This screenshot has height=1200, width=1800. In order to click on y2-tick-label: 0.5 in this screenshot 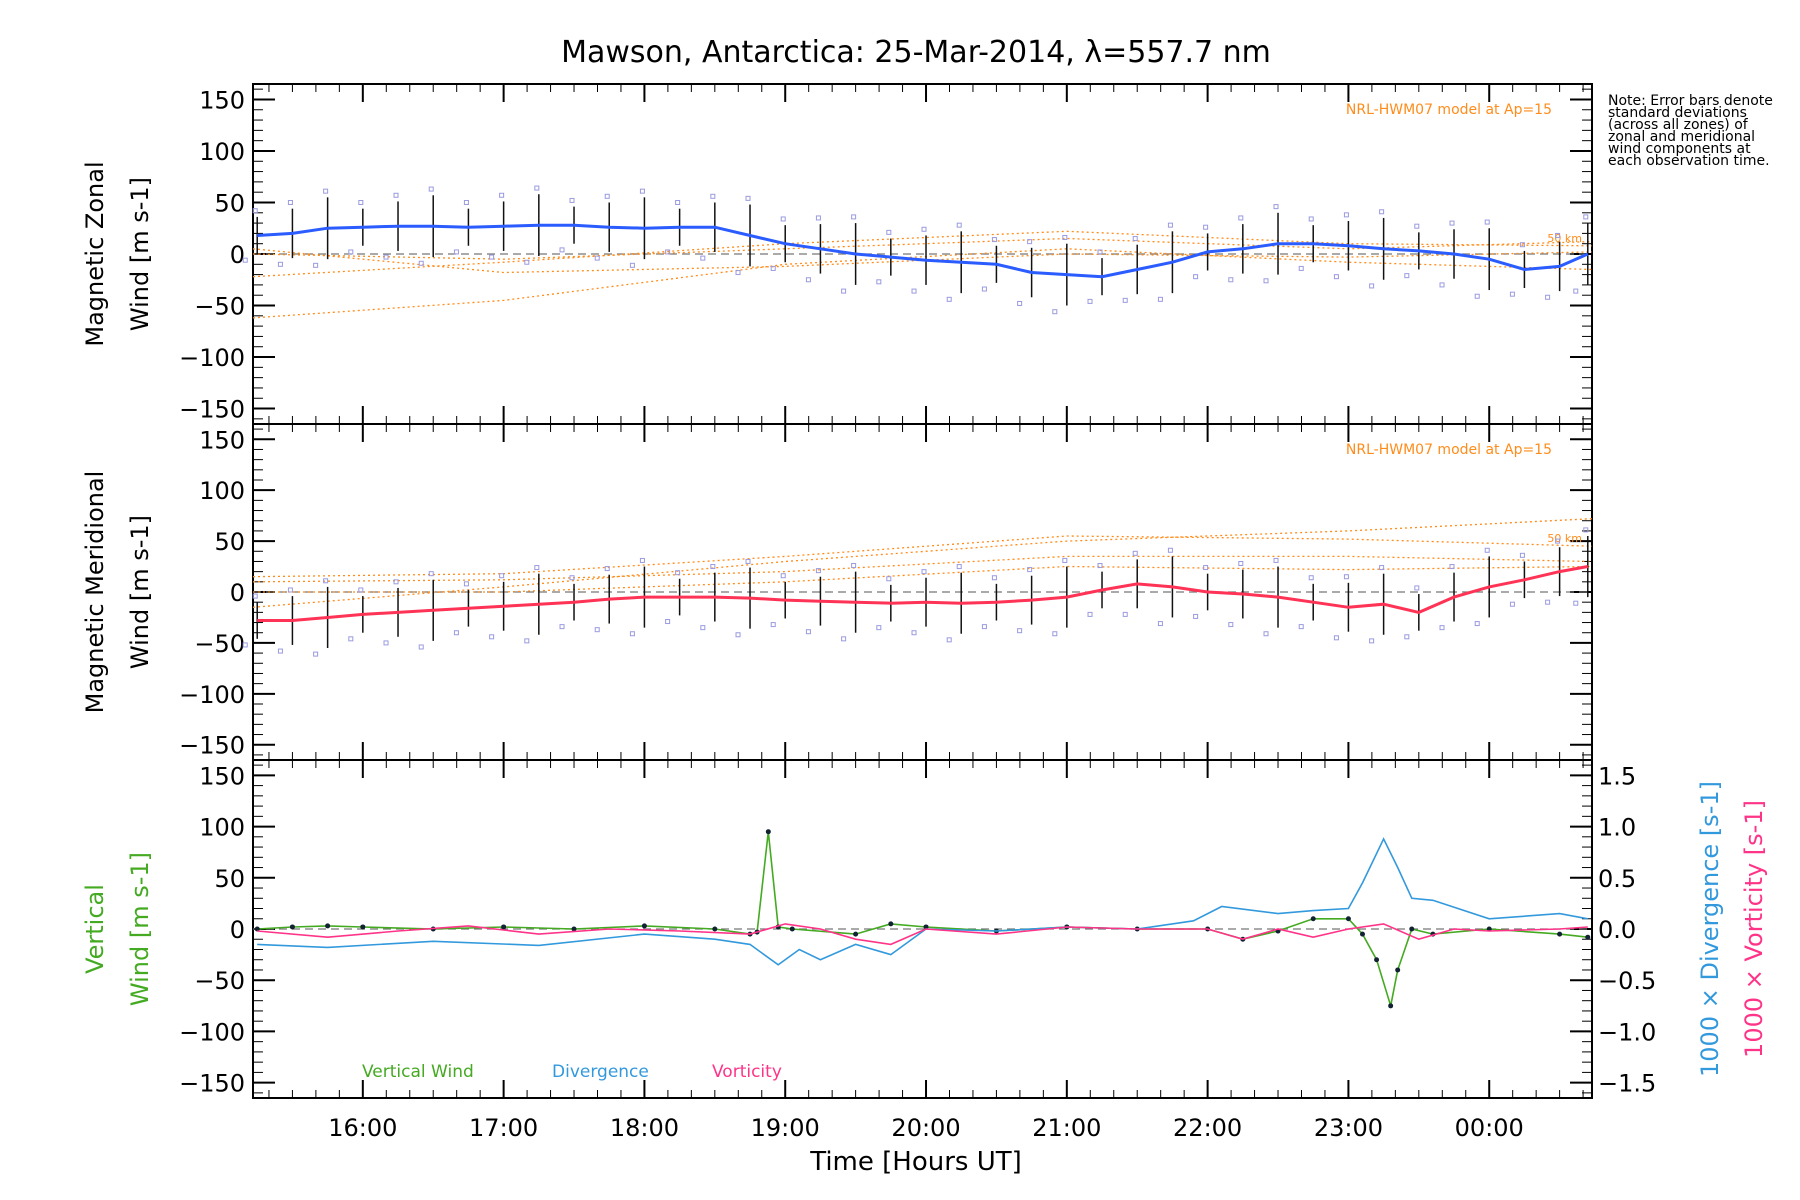, I will do `click(1617, 879)`.